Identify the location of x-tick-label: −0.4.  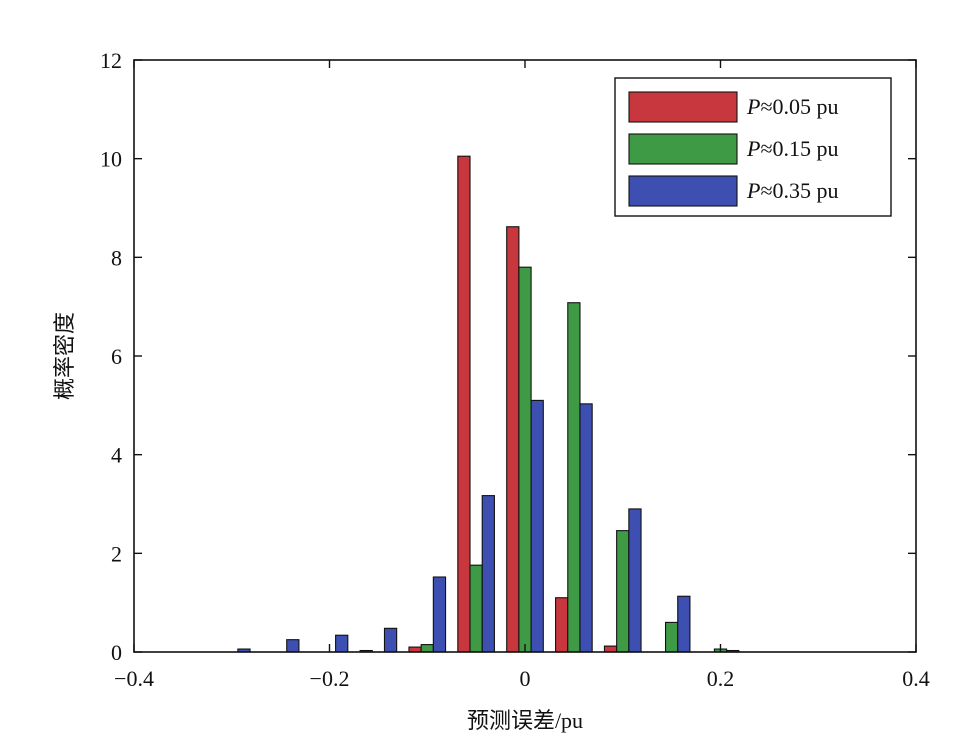
(134, 678).